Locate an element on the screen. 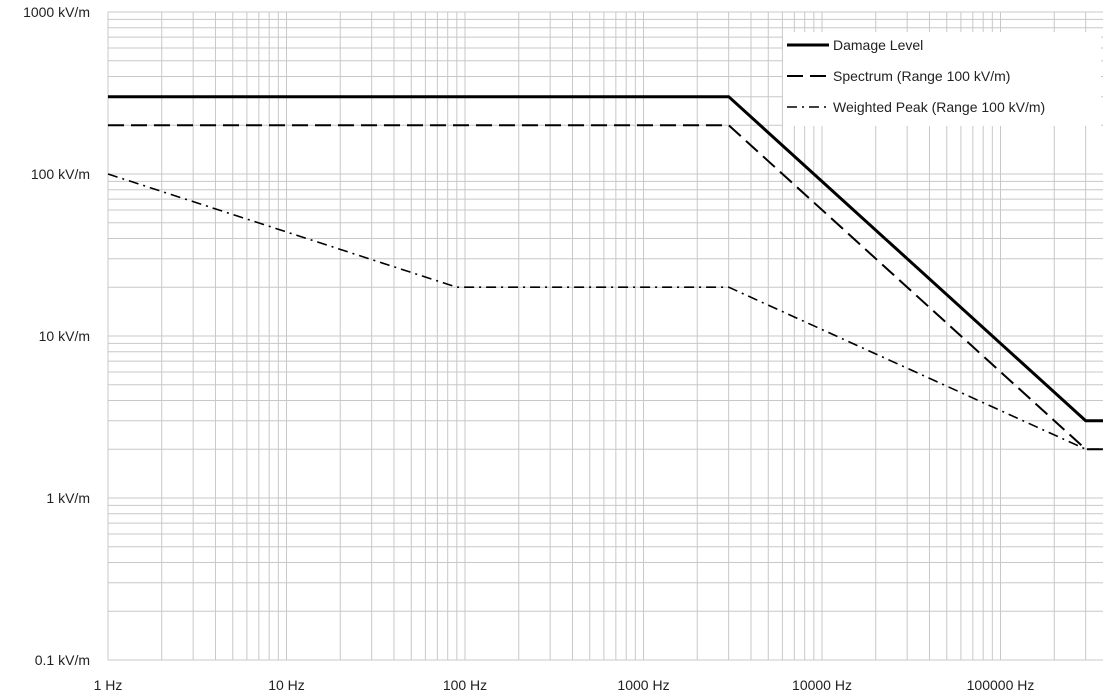  legend-label-3: Weighted Peak (Range 100 kV/m) is located at coordinates (939, 107).